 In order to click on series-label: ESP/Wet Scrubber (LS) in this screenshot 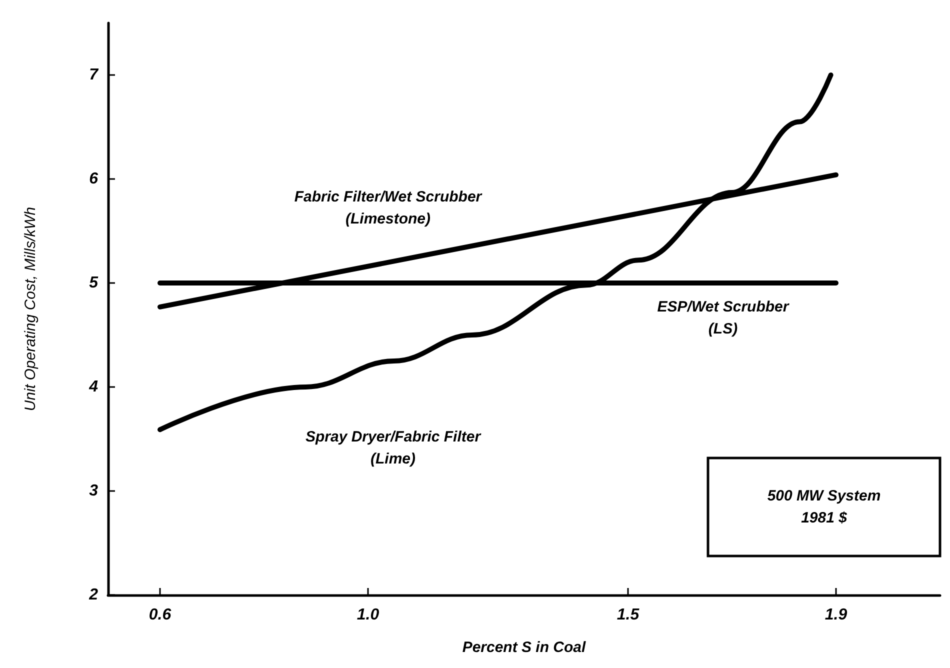, I will do `click(723, 318)`.